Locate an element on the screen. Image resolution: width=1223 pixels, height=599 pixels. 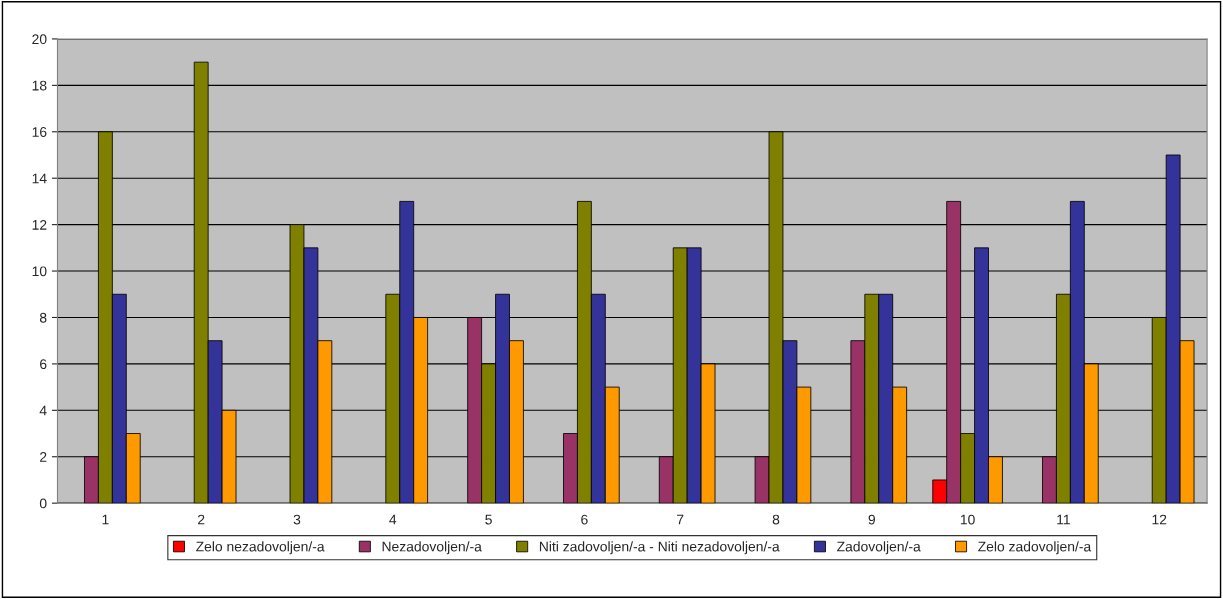
y-tick-label: 10 is located at coordinates (39, 271).